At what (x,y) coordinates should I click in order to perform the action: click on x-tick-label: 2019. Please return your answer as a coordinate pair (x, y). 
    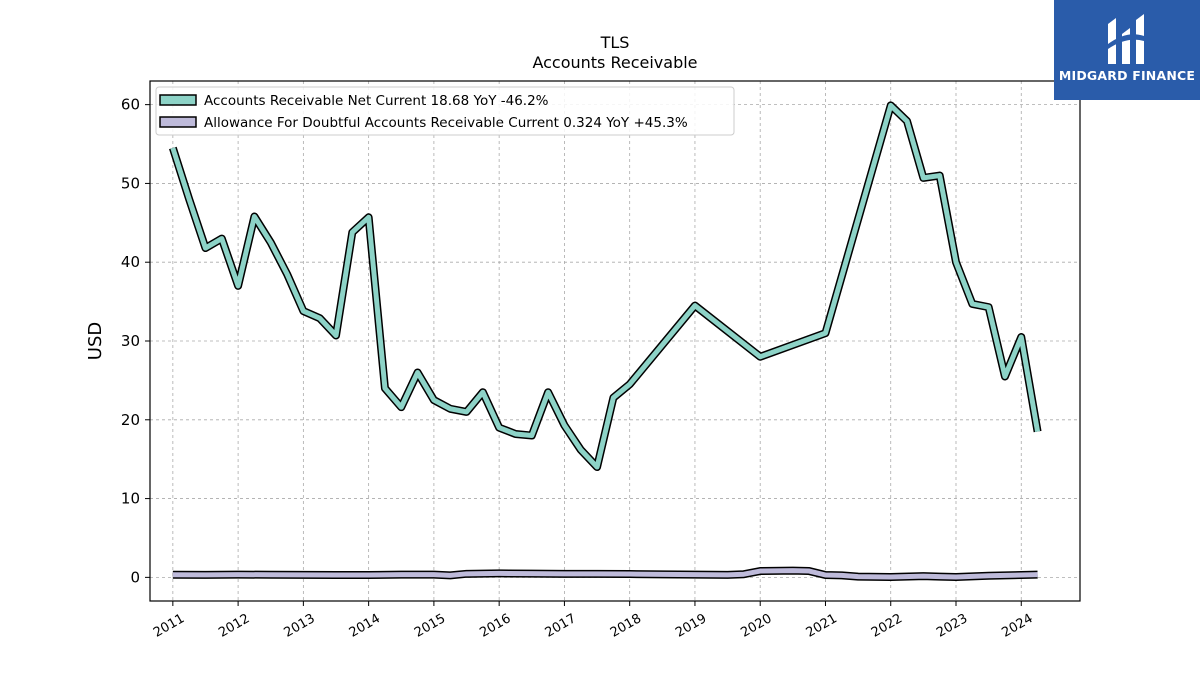
    Looking at the image, I should click on (691, 626).